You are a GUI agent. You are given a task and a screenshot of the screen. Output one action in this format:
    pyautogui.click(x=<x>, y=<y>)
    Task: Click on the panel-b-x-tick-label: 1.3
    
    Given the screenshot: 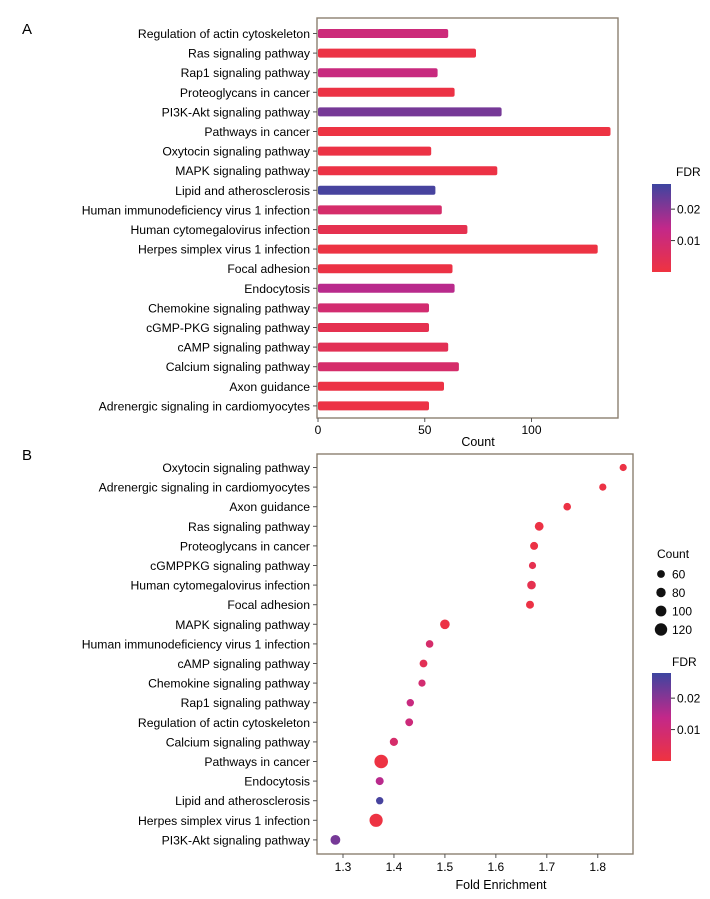 What is the action you would take?
    pyautogui.click(x=343, y=867)
    